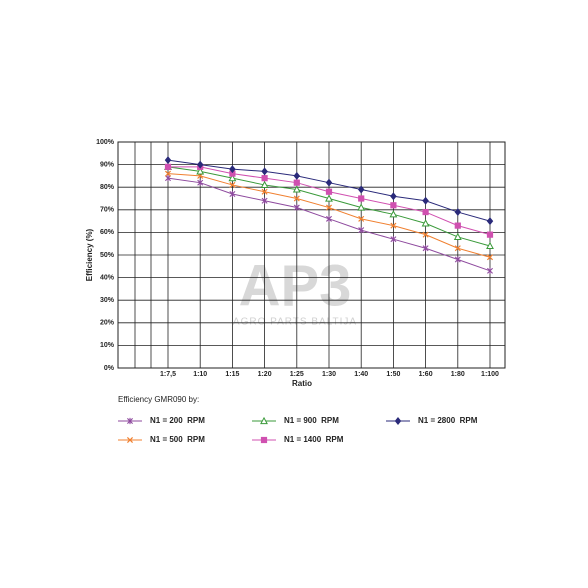 The width and height of the screenshot is (588, 588). I want to click on y-tick-label: 50%, so click(107, 255).